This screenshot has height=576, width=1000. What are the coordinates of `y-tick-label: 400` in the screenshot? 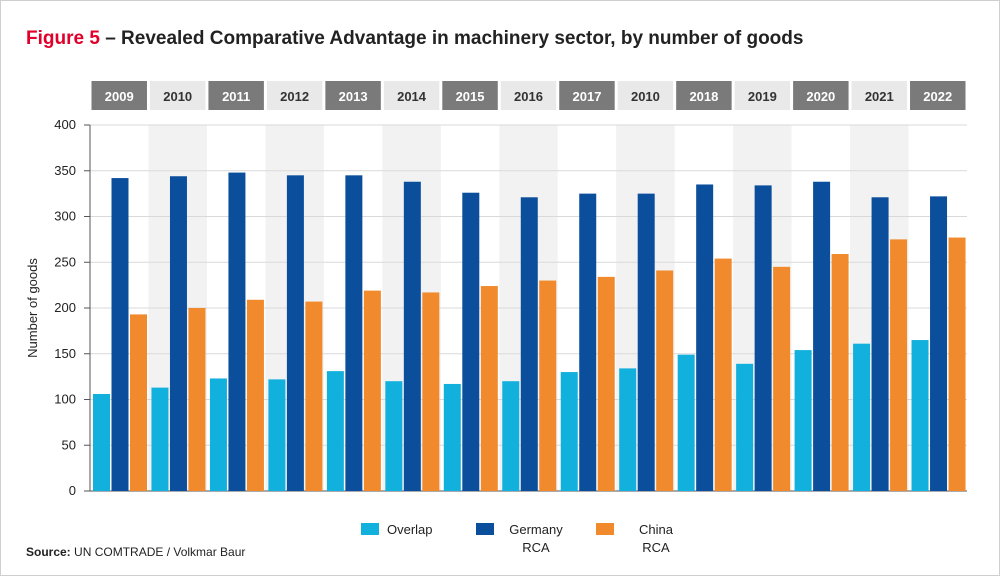 It's located at (65, 124).